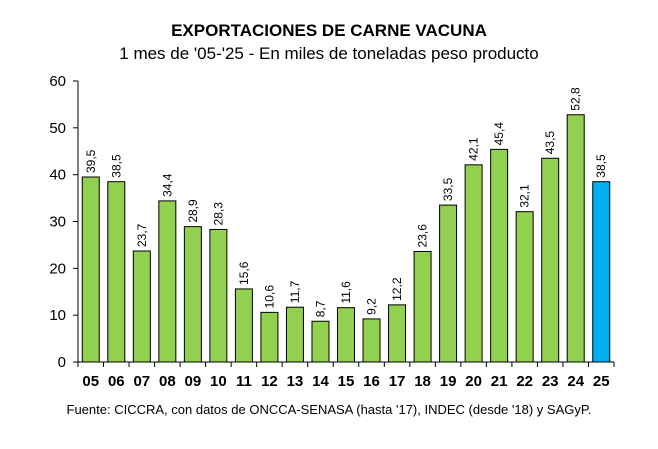  Describe the element at coordinates (422, 381) in the screenshot. I see `x-tick-label: 18` at that location.